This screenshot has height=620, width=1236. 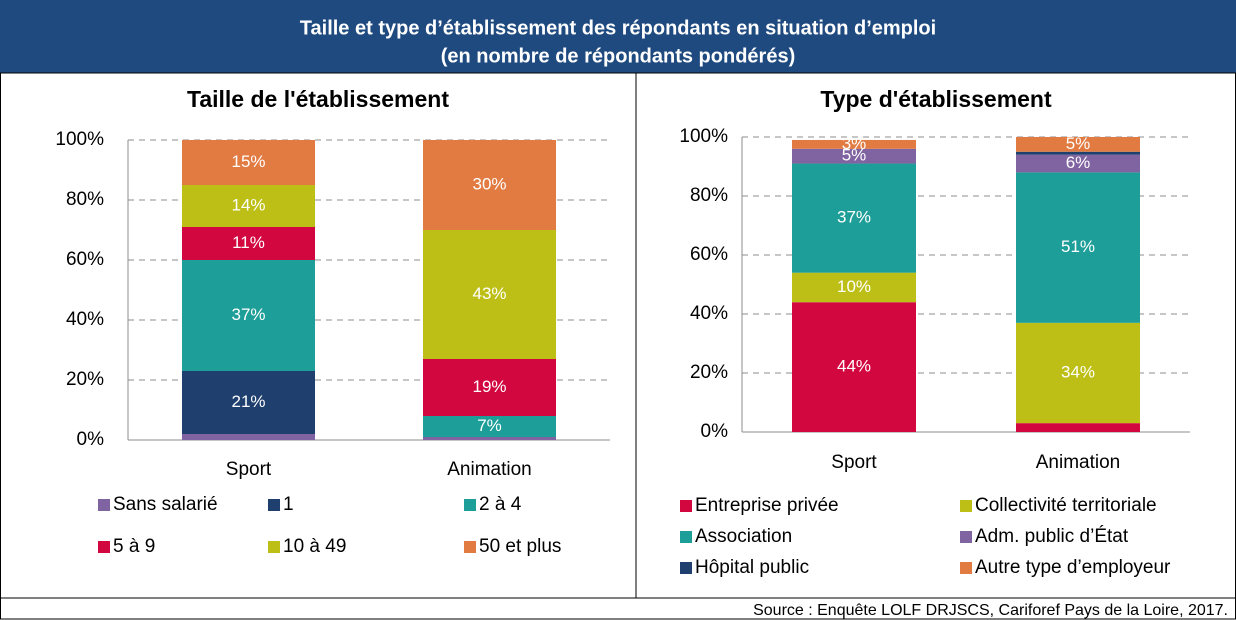 I want to click on value-label: 11%, so click(x=248, y=242).